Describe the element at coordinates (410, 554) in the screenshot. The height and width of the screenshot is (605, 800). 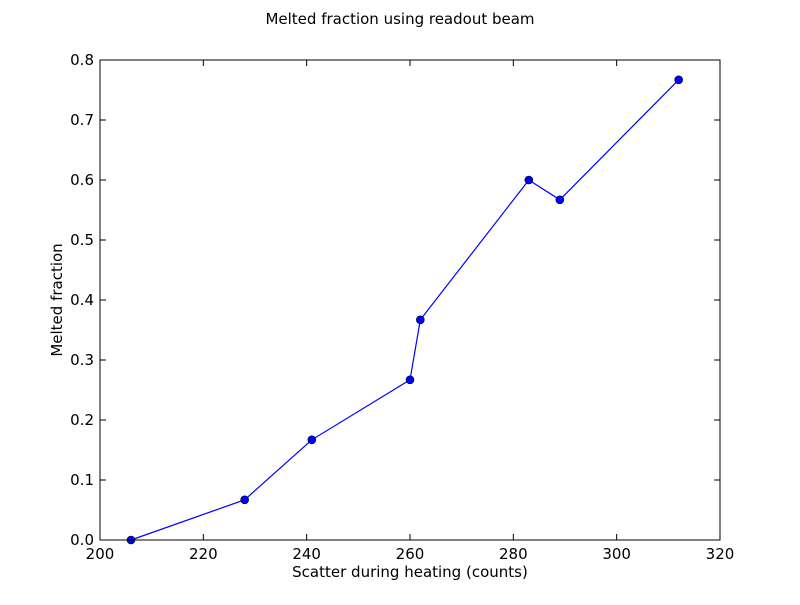
I see `x-tick-label: 260` at that location.